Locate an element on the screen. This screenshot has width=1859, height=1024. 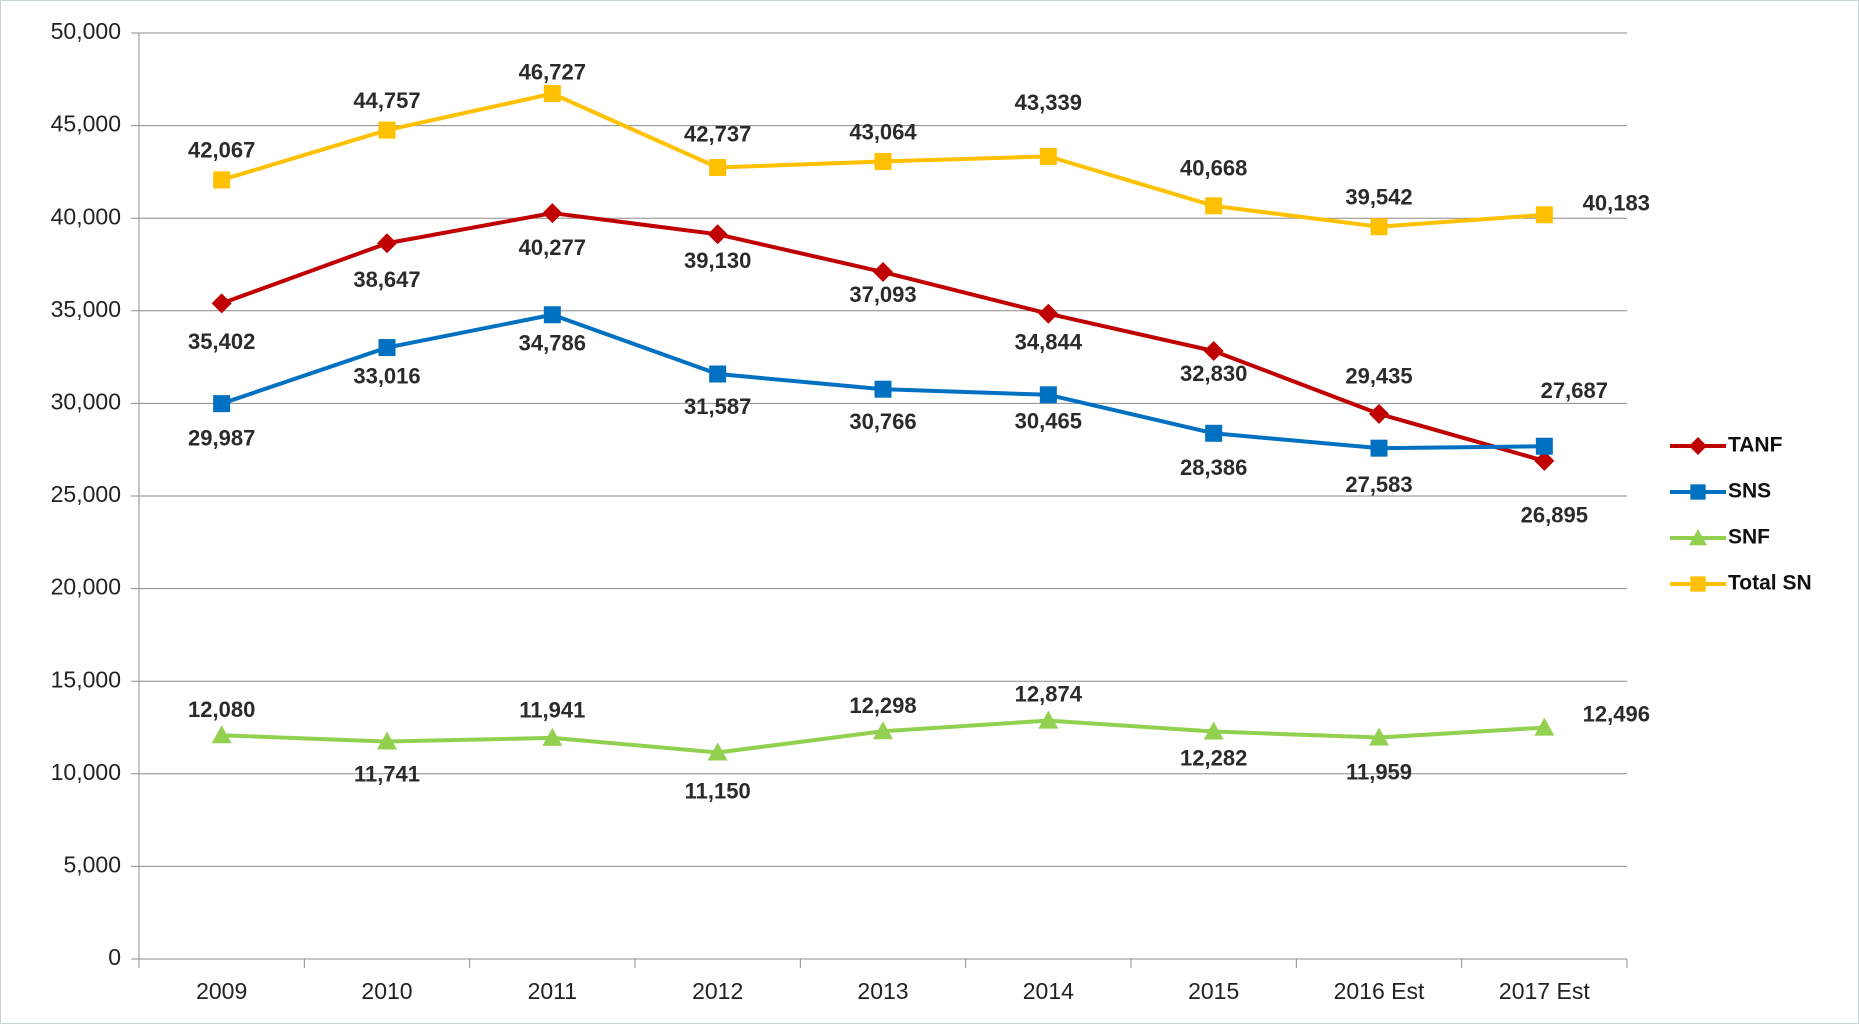
data-label: 12,298 is located at coordinates (882, 705).